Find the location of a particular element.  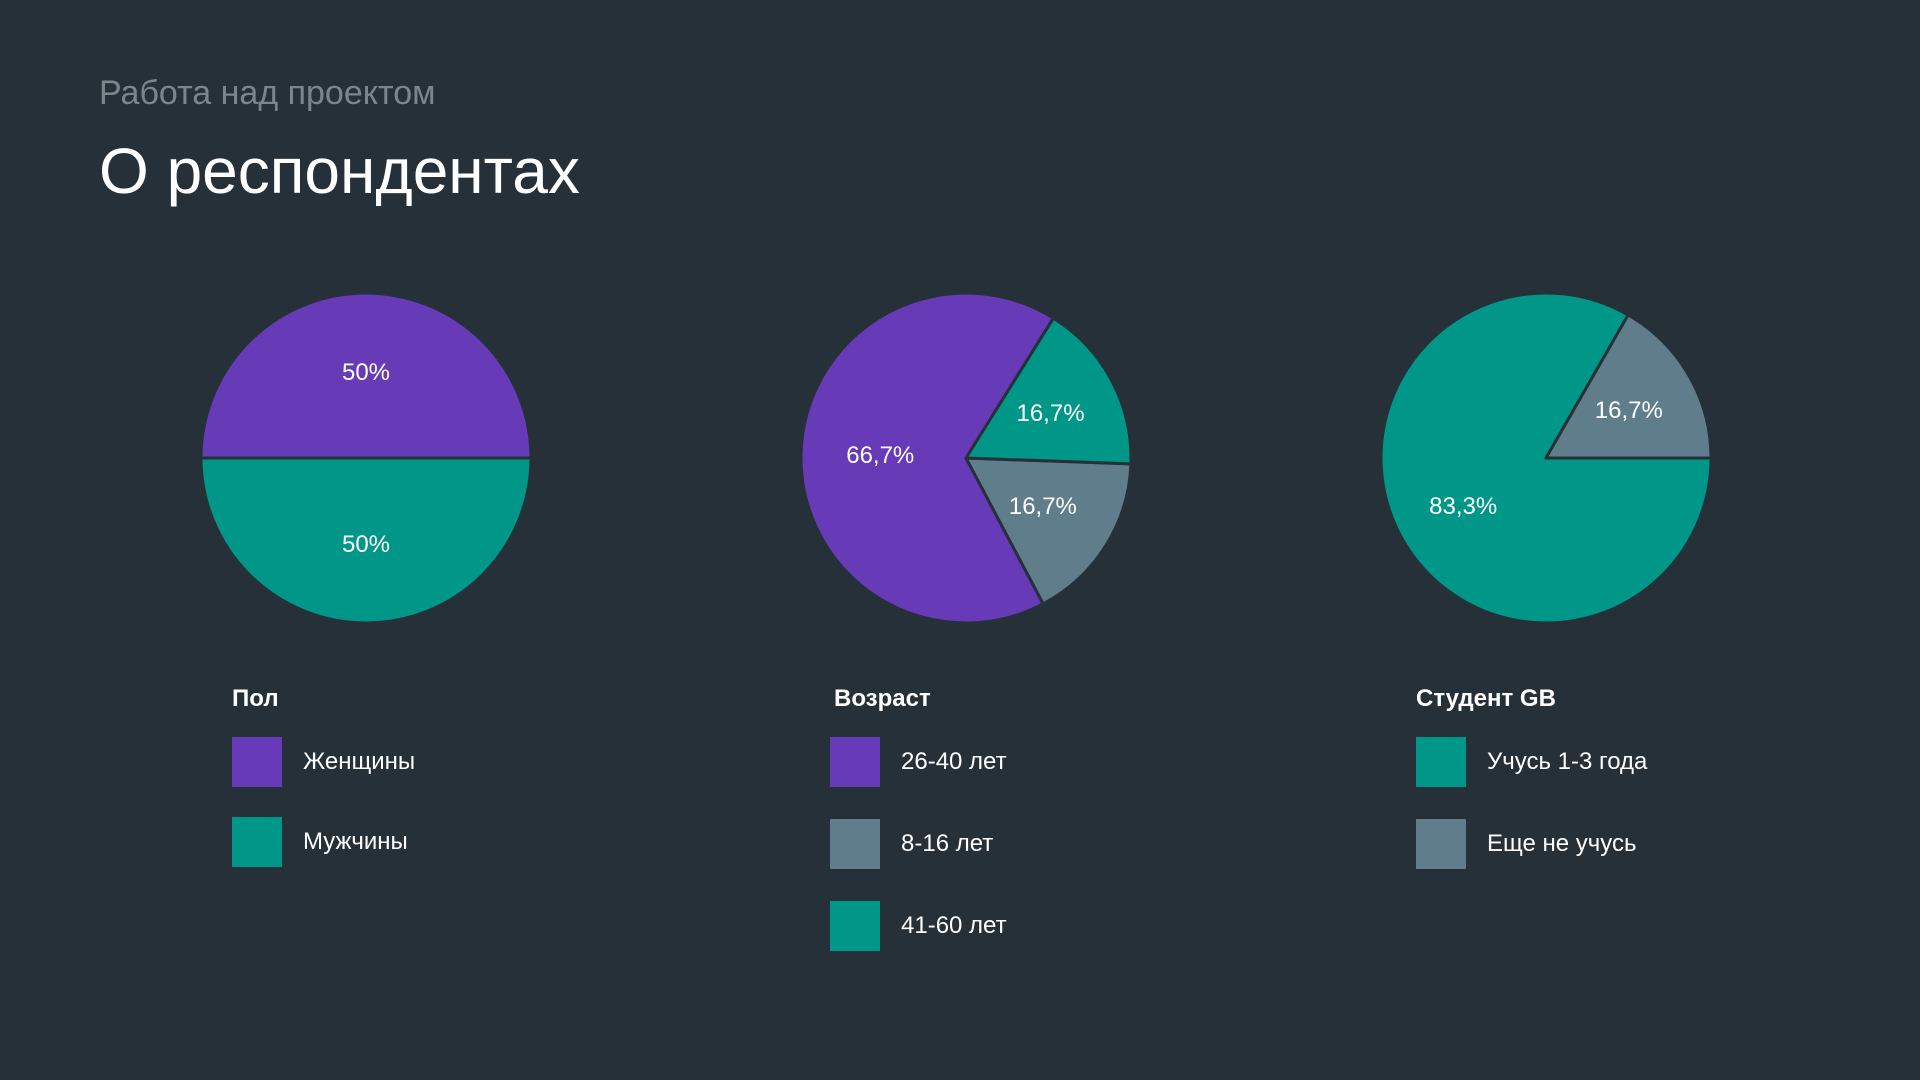

legend-item-age-26-40: 26-40 лет is located at coordinates (918, 762).